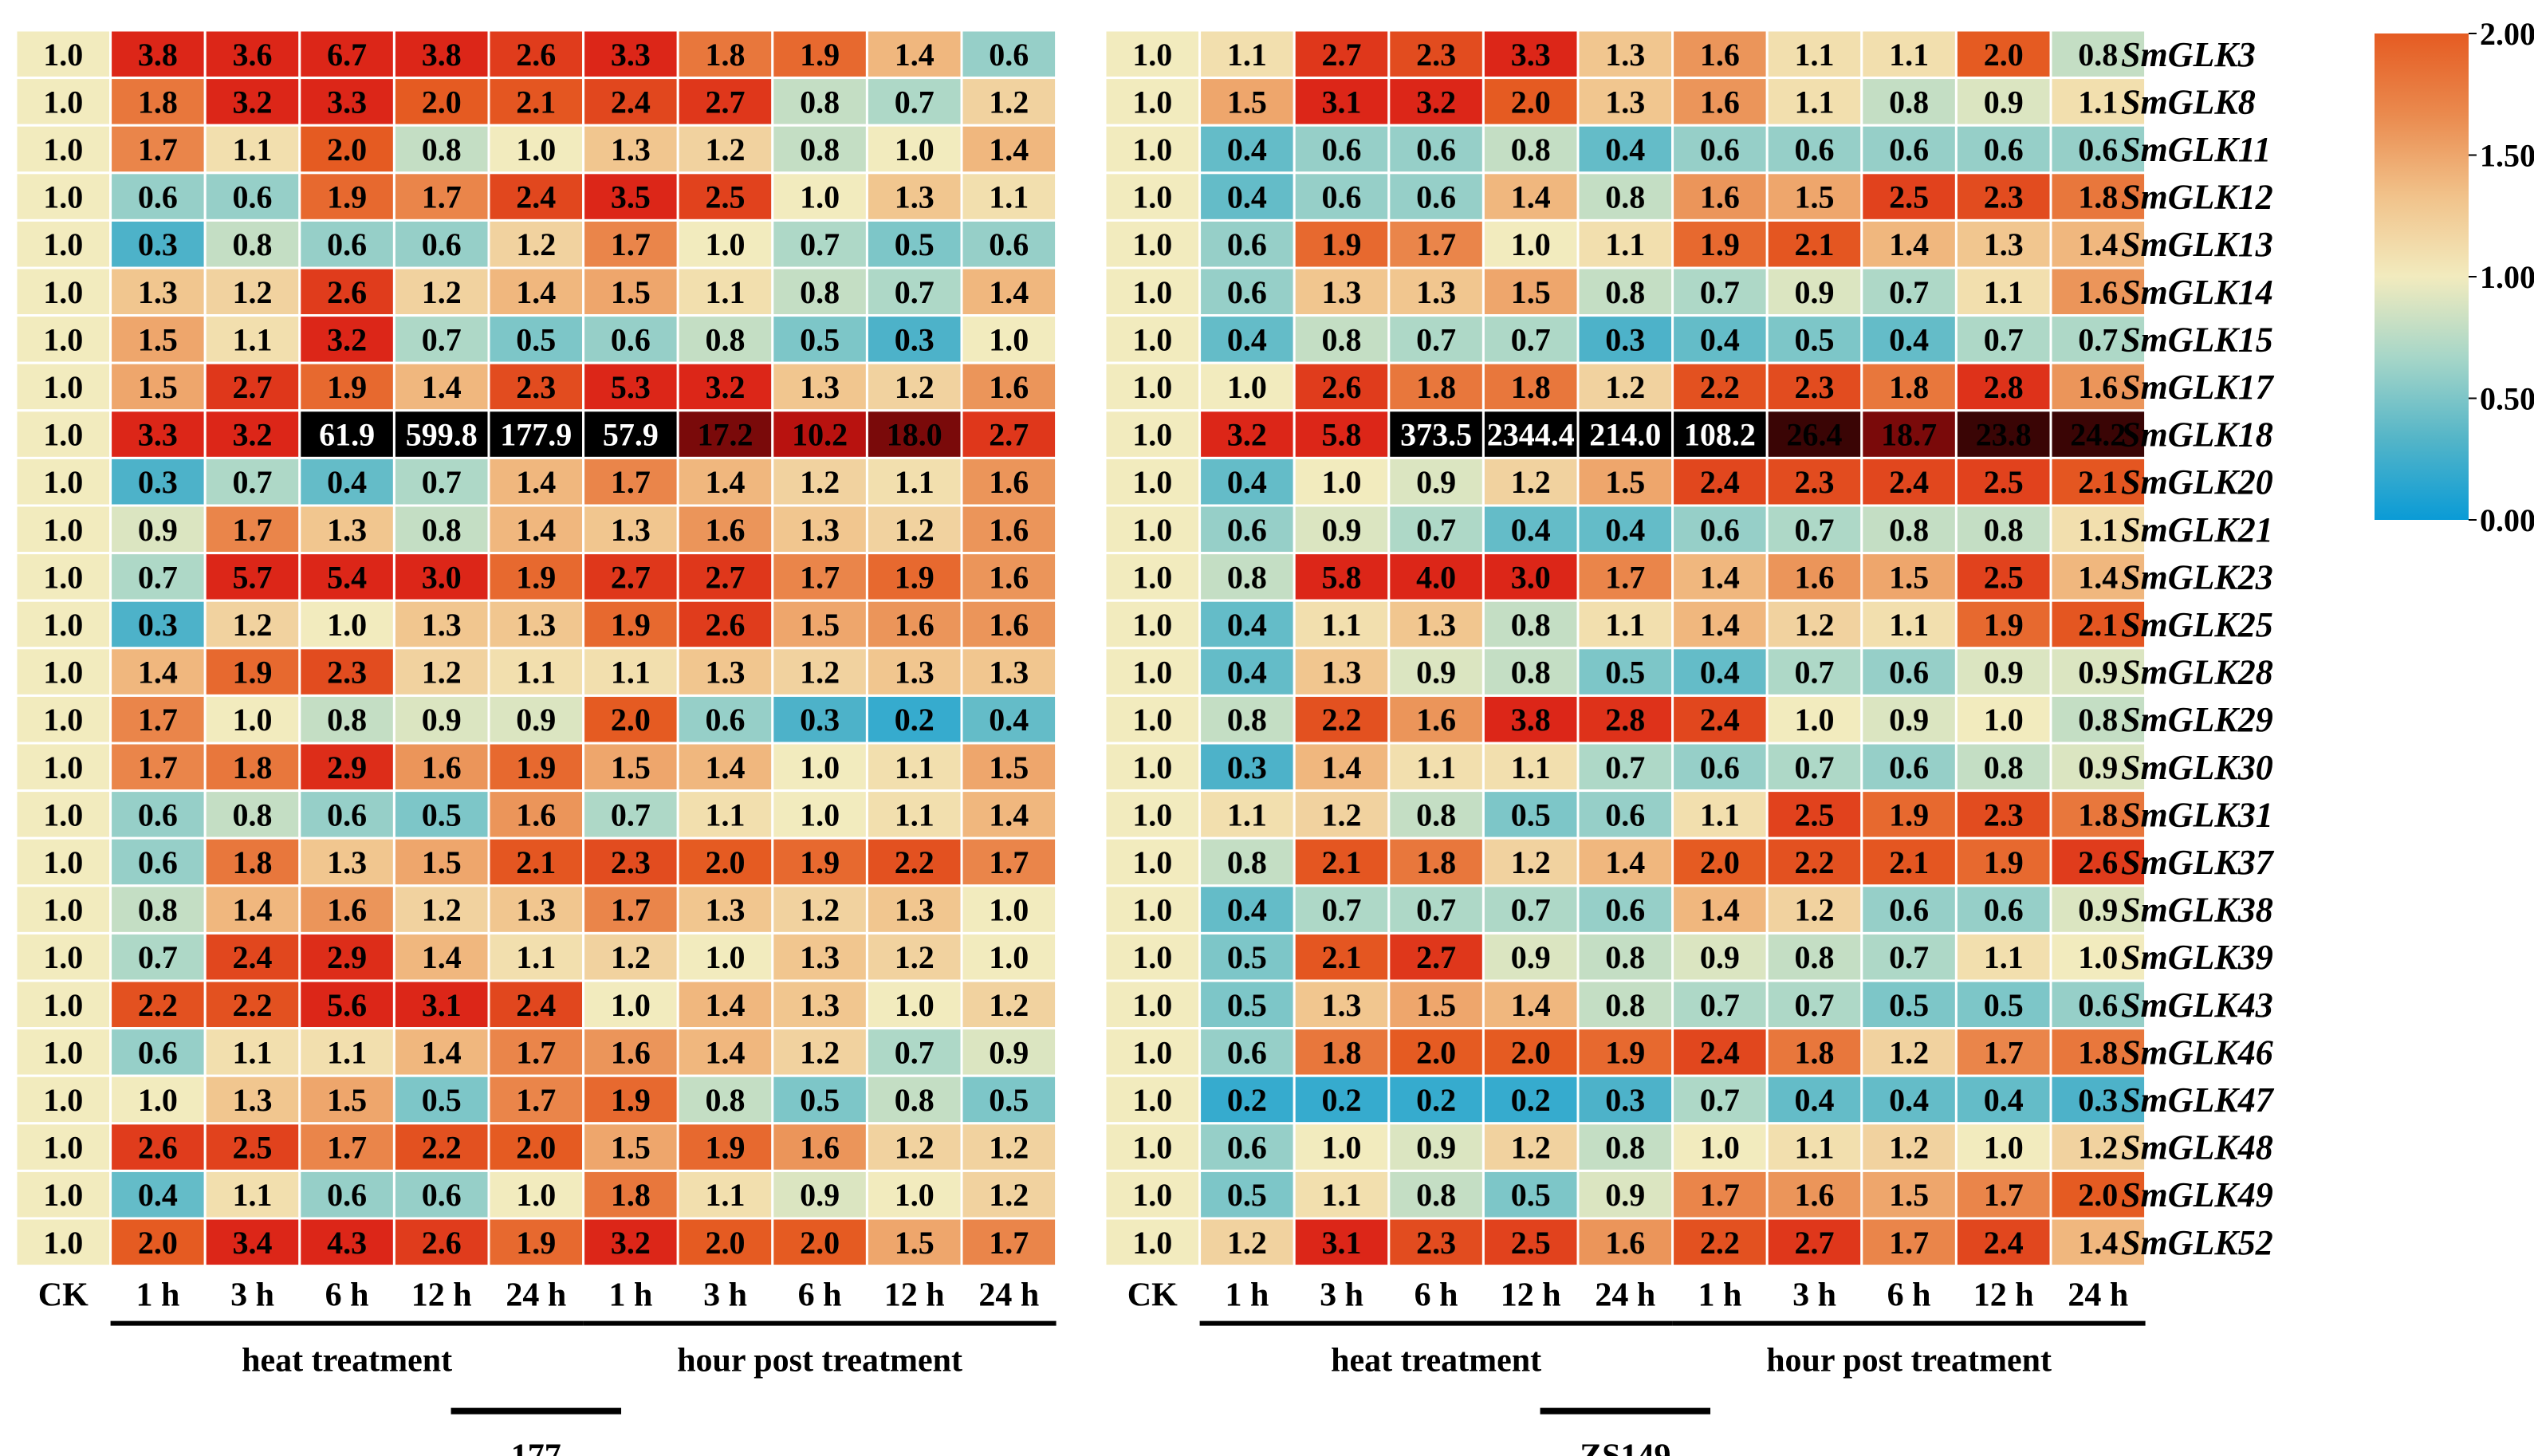 This screenshot has width=2534, height=1456. Describe the element at coordinates (1531, 577) in the screenshot. I see `cell-value: 3.0` at that location.